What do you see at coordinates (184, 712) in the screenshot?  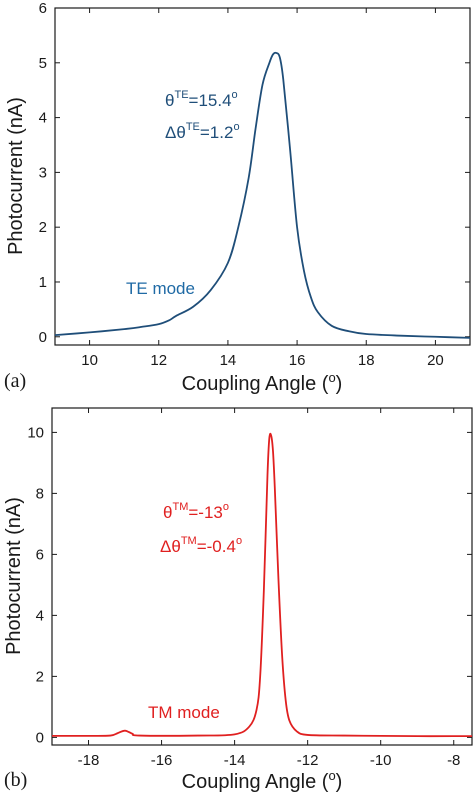 I see `annotation-tm-mode: TM mode` at bounding box center [184, 712].